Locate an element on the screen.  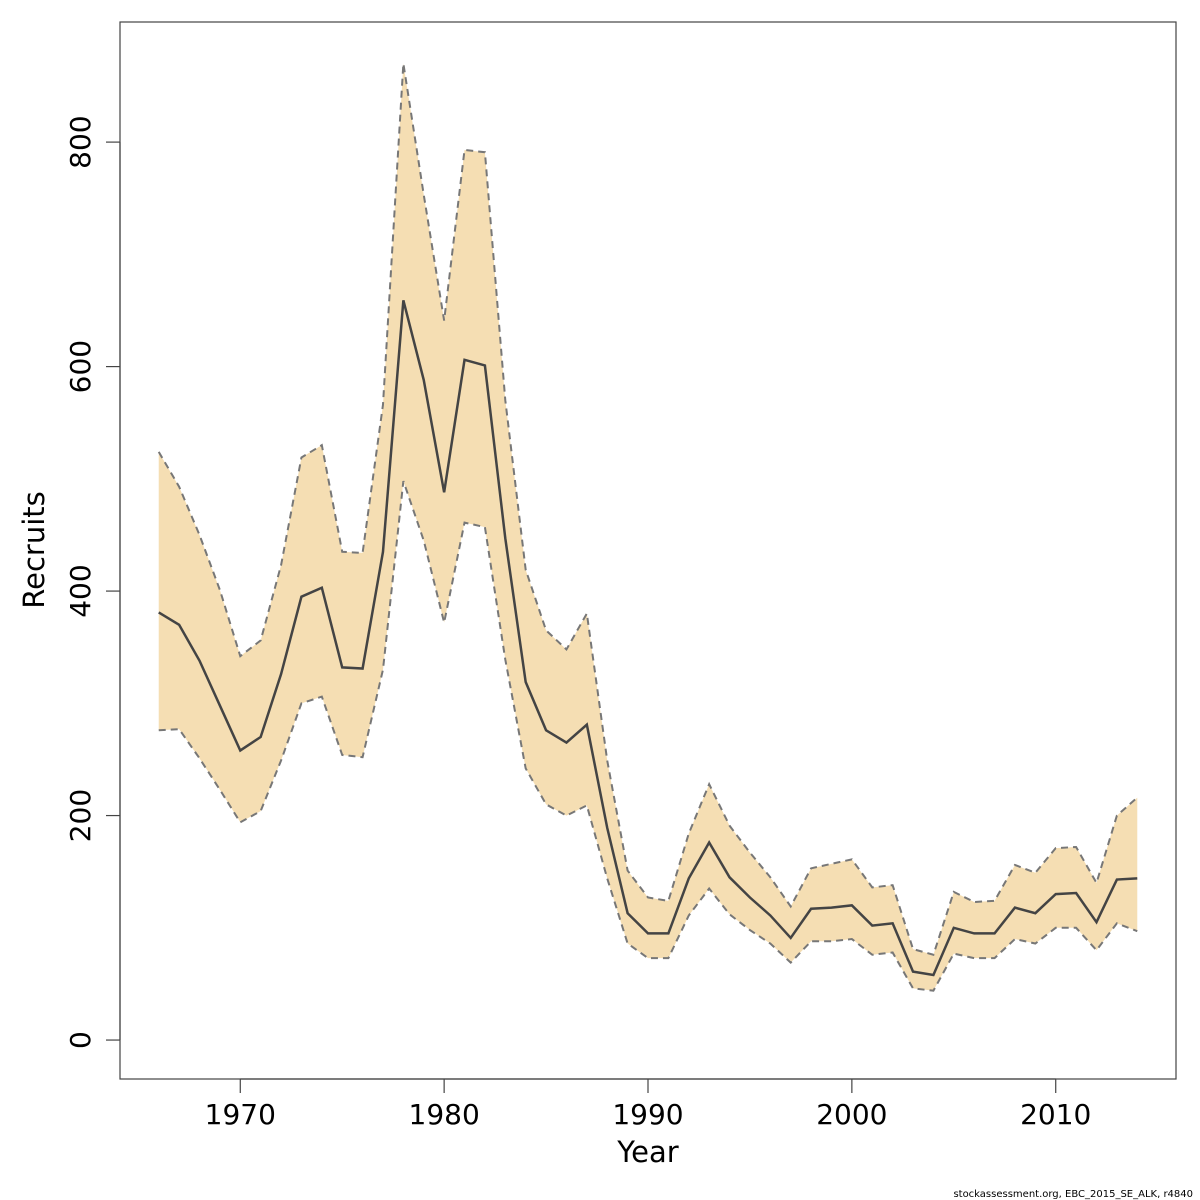
x-axis-label: Year is located at coordinates (647, 1152).